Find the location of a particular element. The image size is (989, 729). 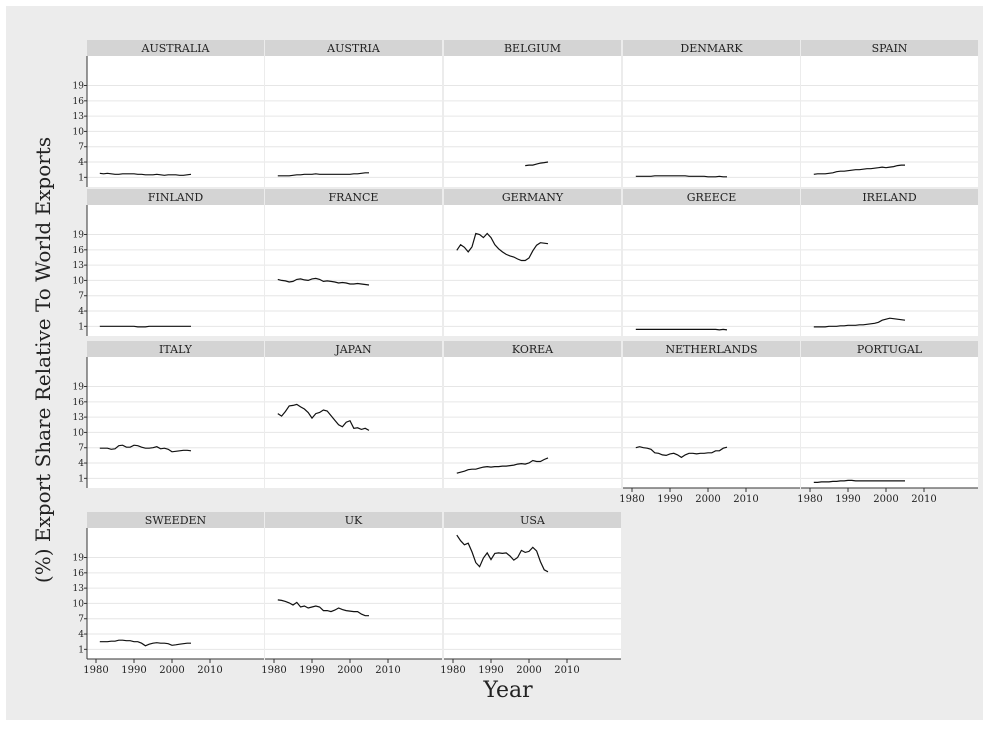

series-line-austria is located at coordinates (323, 174).